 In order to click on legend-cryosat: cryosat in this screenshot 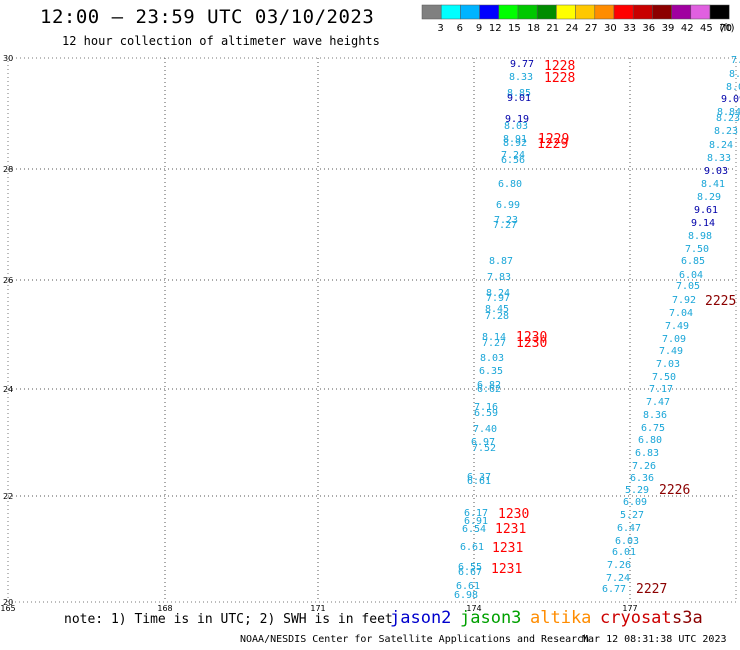, I will do `click(636, 618)`.